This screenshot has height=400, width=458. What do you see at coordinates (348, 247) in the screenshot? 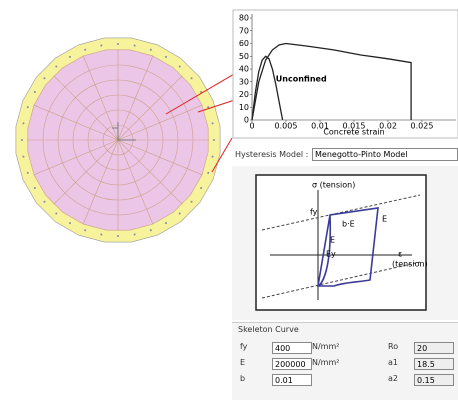
I see `loop` at bounding box center [348, 247].